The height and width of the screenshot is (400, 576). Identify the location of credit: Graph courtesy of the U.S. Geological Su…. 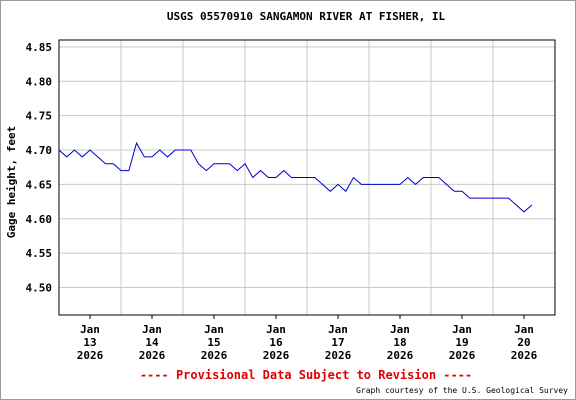
(462, 390).